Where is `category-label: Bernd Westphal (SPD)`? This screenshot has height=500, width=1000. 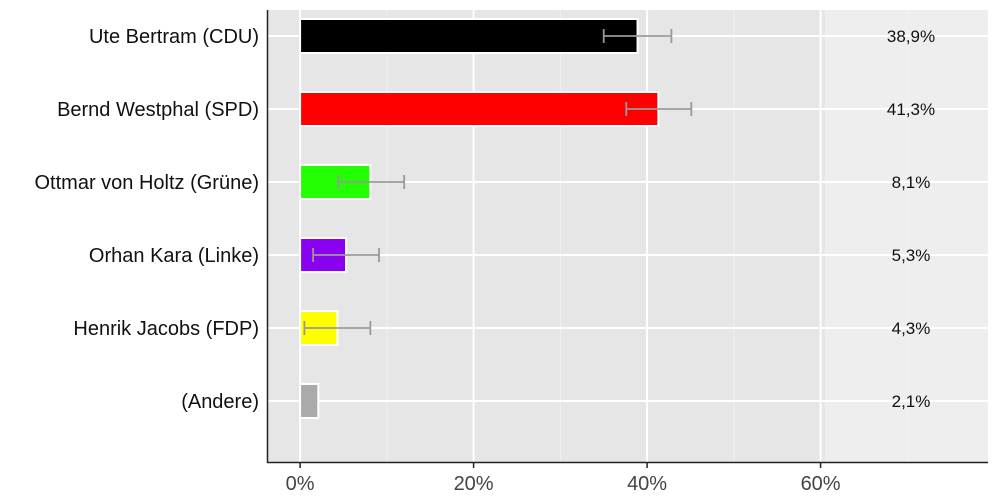
category-label: Bernd Westphal (SPD) is located at coordinates (158, 110).